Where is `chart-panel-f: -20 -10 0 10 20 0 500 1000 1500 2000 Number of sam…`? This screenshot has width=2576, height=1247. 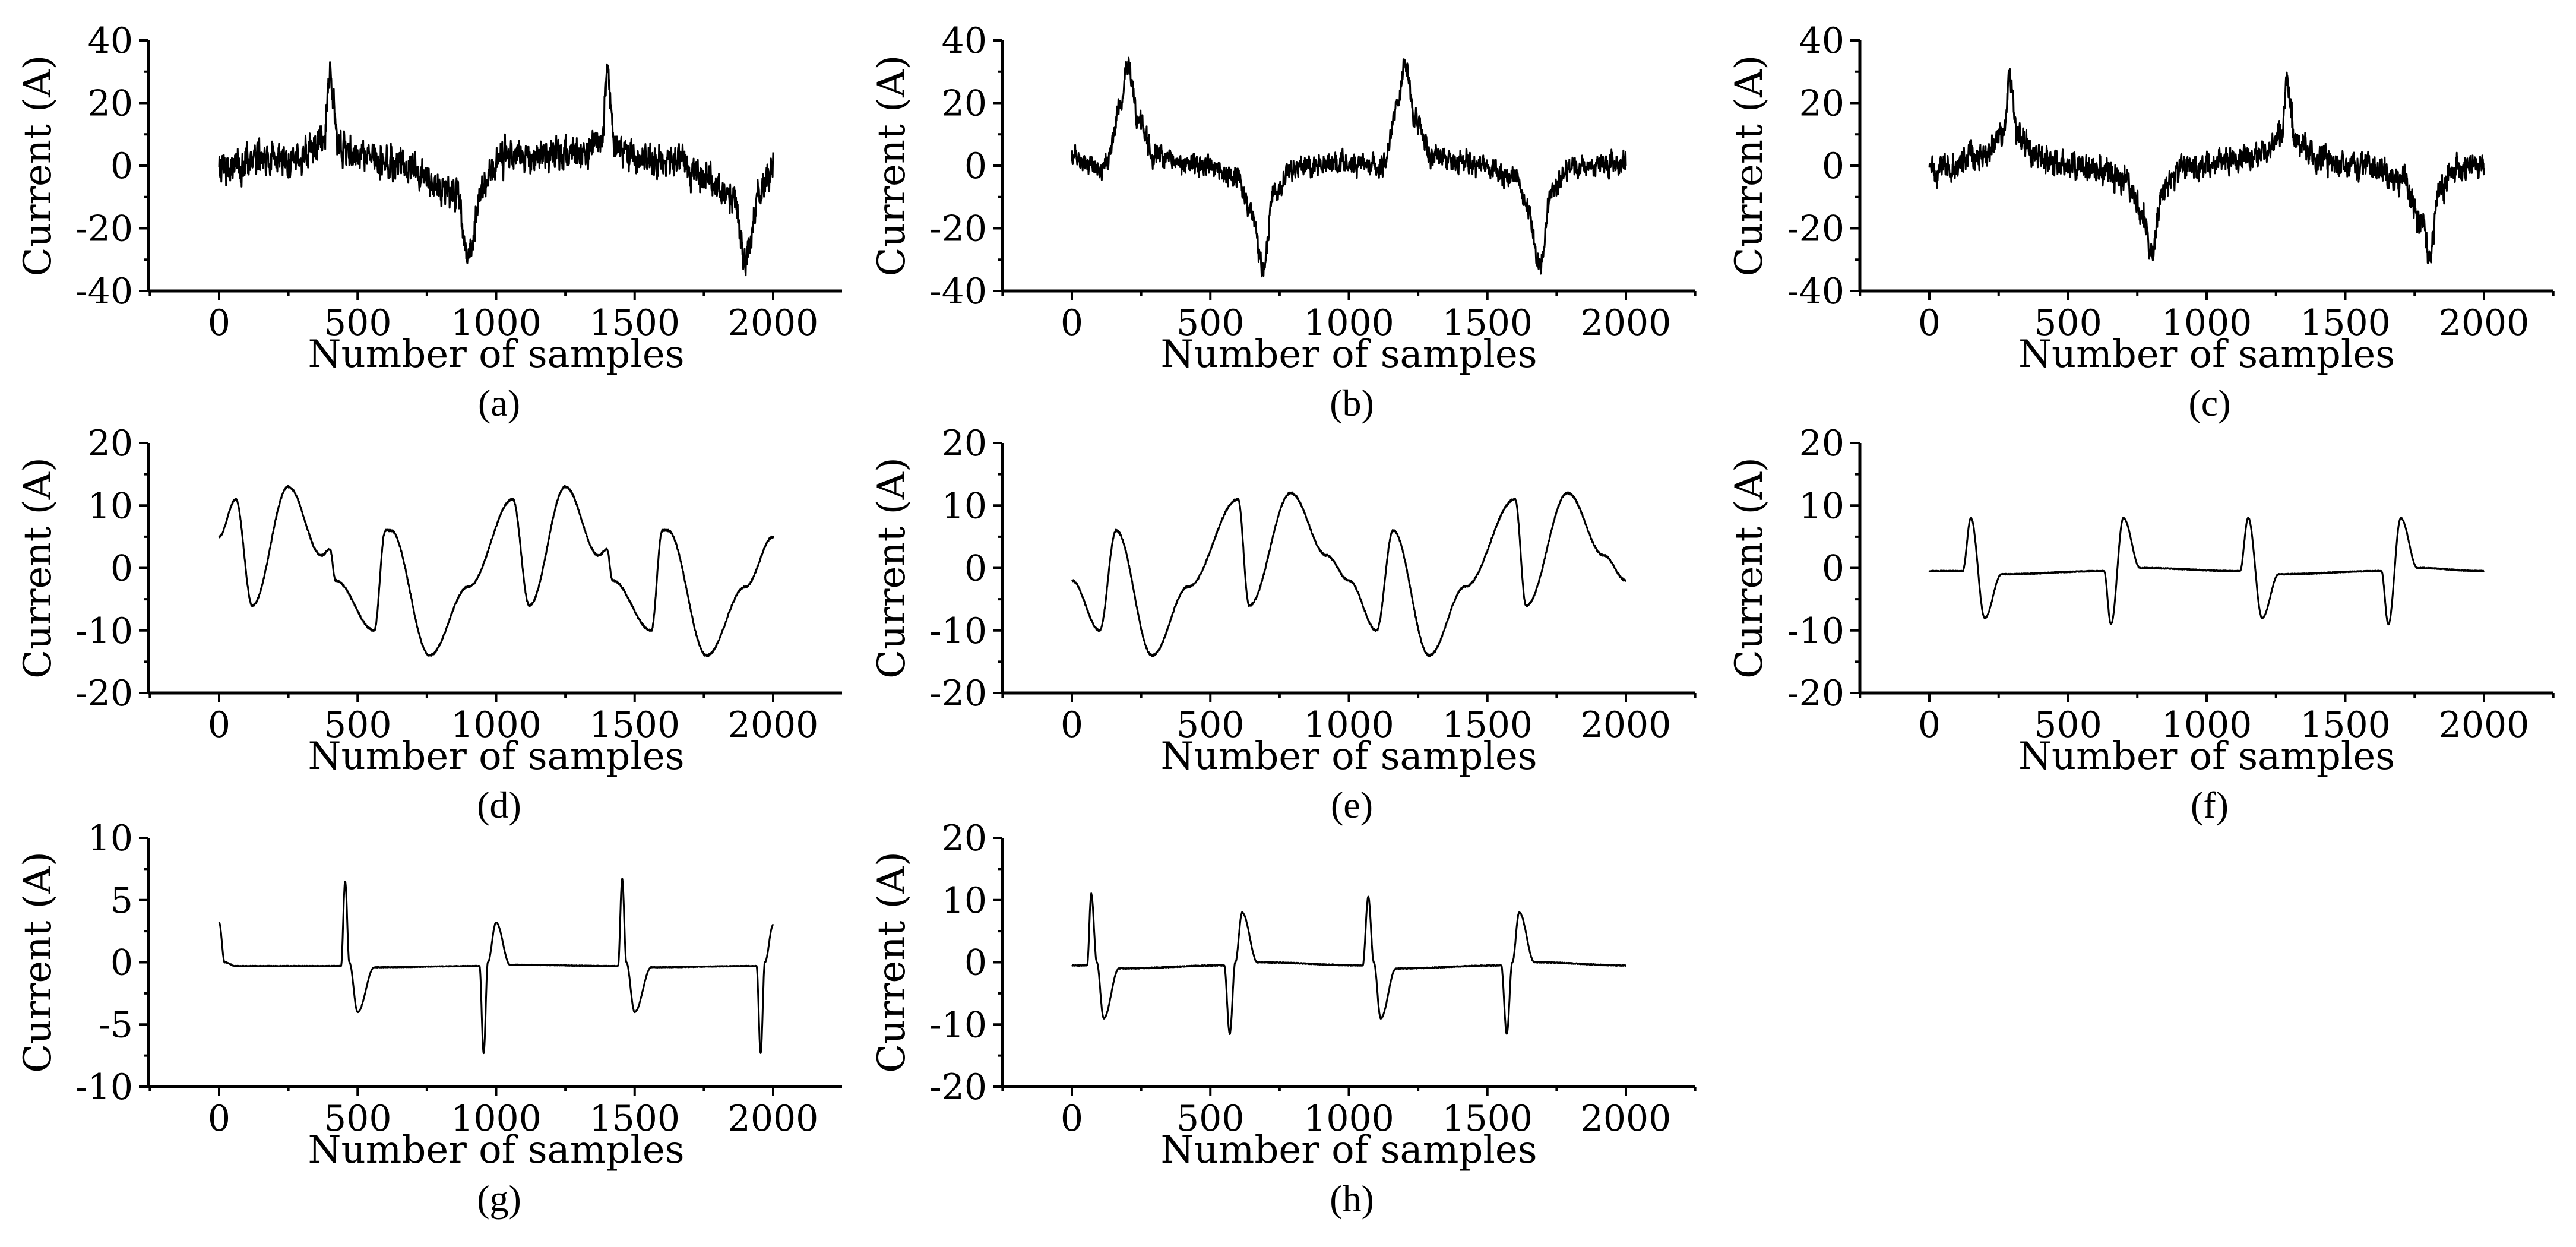
chart-panel-f: -20 -10 0 10 20 0 500 1000 1500 2000 Number of sam… is located at coordinates (2141, 624).